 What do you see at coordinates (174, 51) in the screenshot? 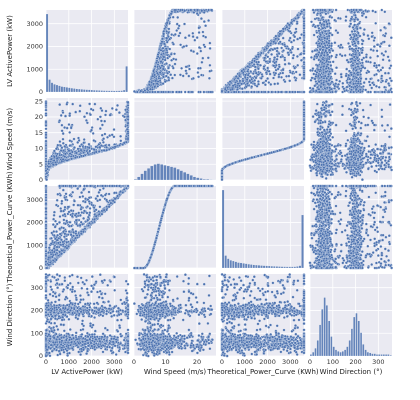
I see `panel-lv-vs-ws` at bounding box center [174, 51].